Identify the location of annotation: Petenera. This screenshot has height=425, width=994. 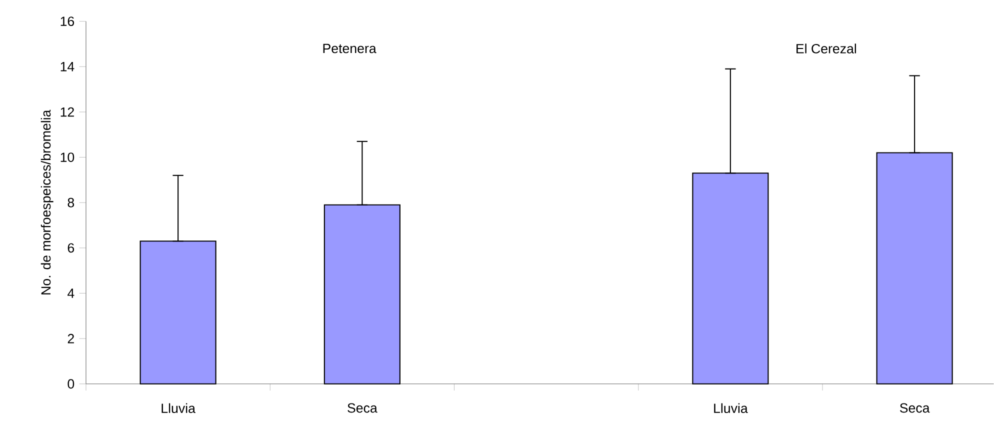
(349, 49).